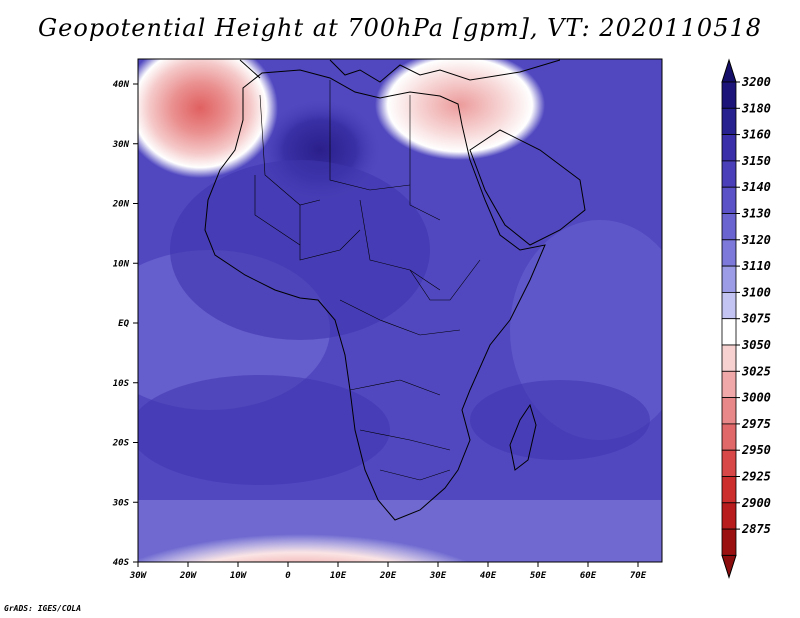  What do you see at coordinates (538, 576) in the screenshot?
I see `lon-label: 50E` at bounding box center [538, 576].